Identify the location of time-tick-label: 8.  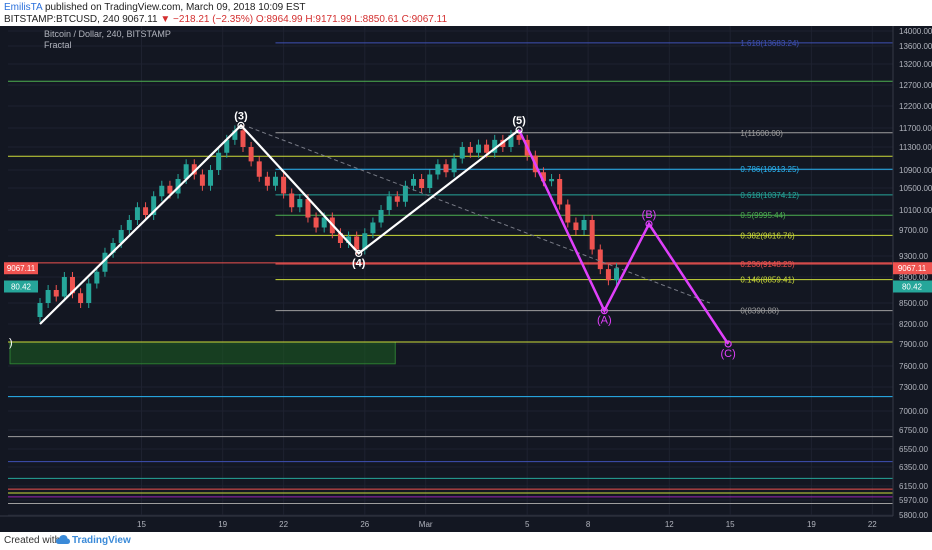
(588, 524).